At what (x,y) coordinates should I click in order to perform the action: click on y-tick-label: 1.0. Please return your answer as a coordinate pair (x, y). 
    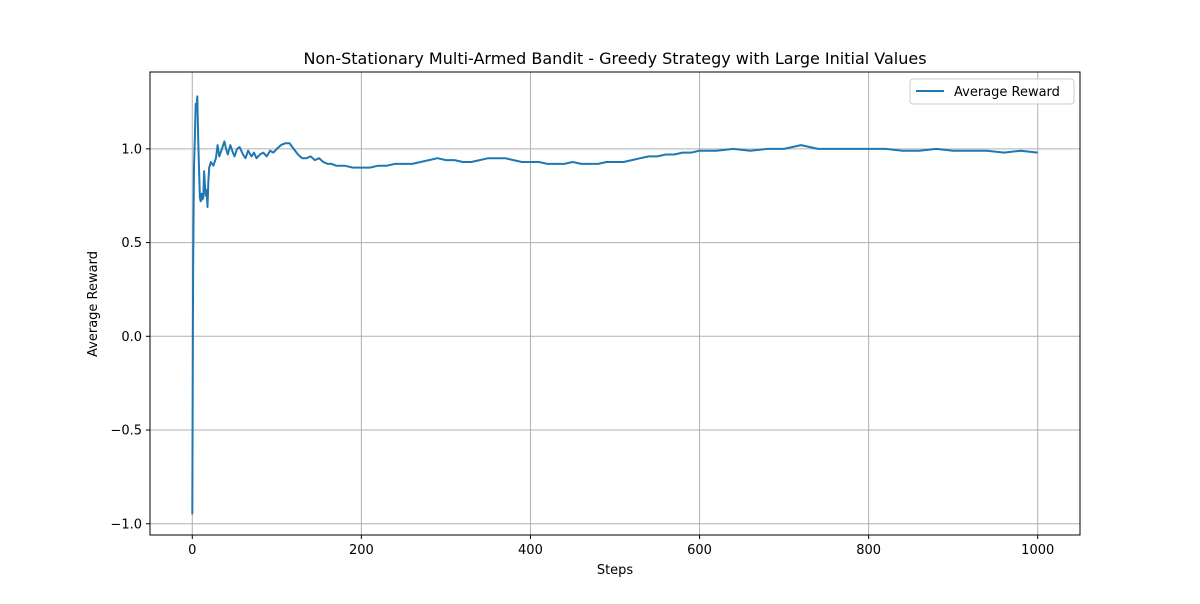
    Looking at the image, I should click on (131, 149).